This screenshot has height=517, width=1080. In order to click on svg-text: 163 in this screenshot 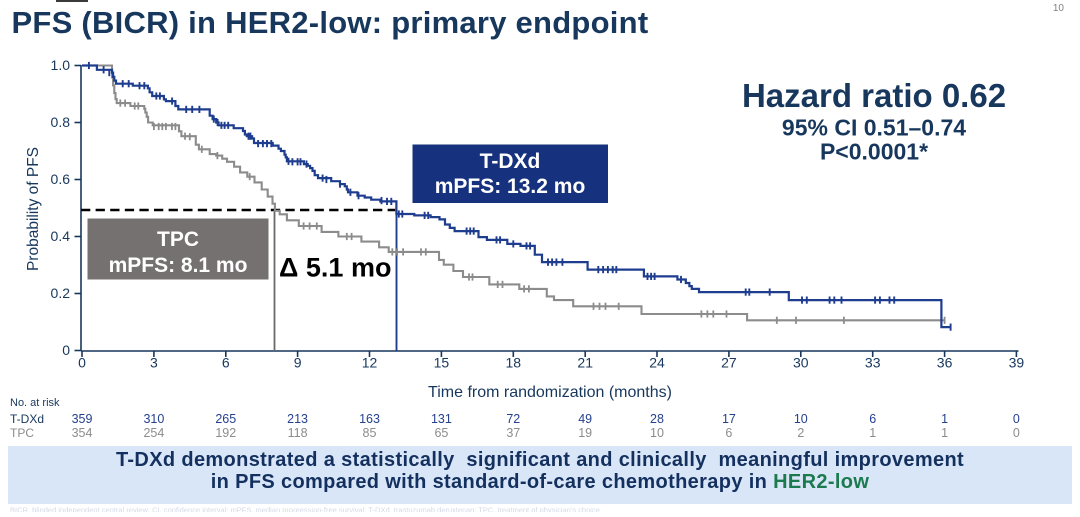, I will do `click(369, 419)`.